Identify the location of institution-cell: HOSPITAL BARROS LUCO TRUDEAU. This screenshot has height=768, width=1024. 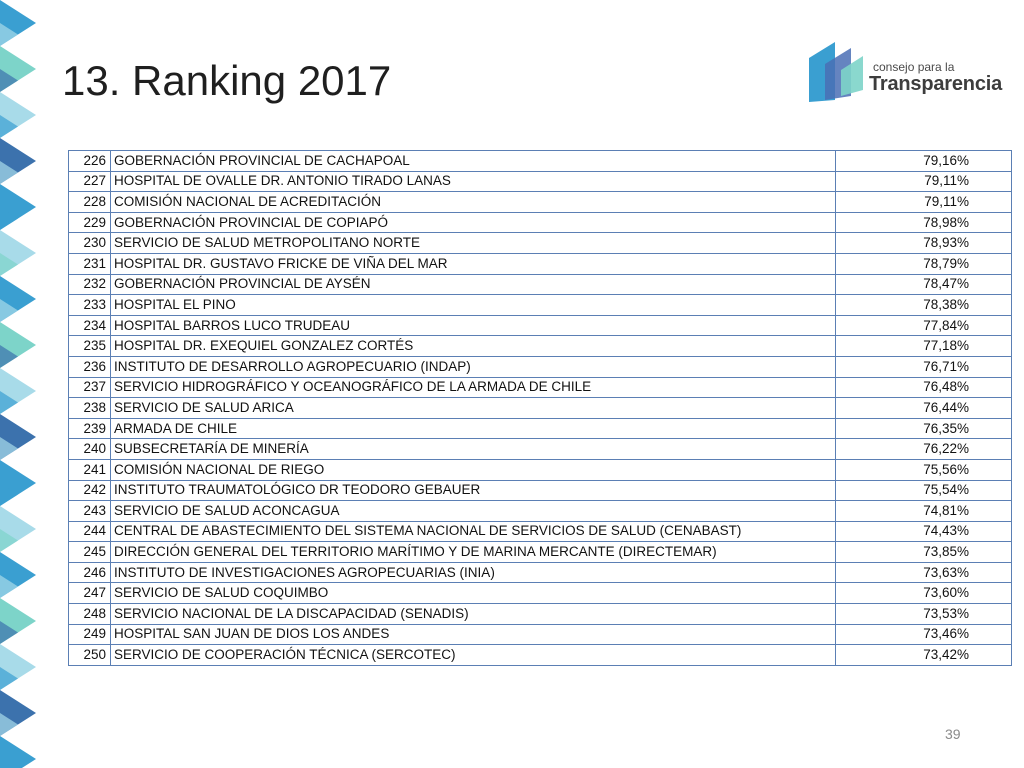
(473, 325).